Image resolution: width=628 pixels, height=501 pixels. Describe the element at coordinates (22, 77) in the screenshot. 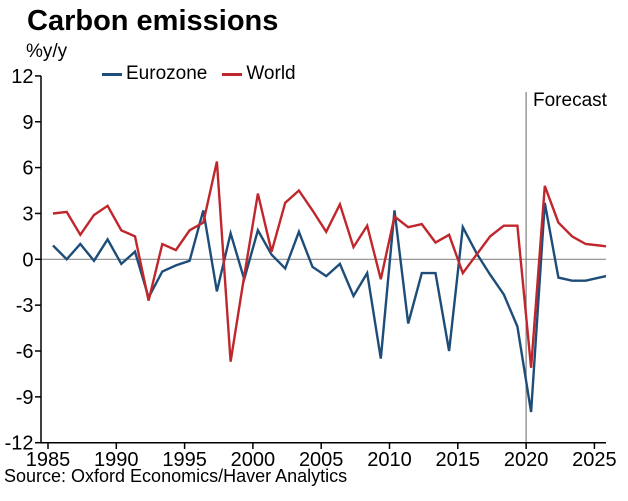

I see `y-tick-label: 12` at that location.